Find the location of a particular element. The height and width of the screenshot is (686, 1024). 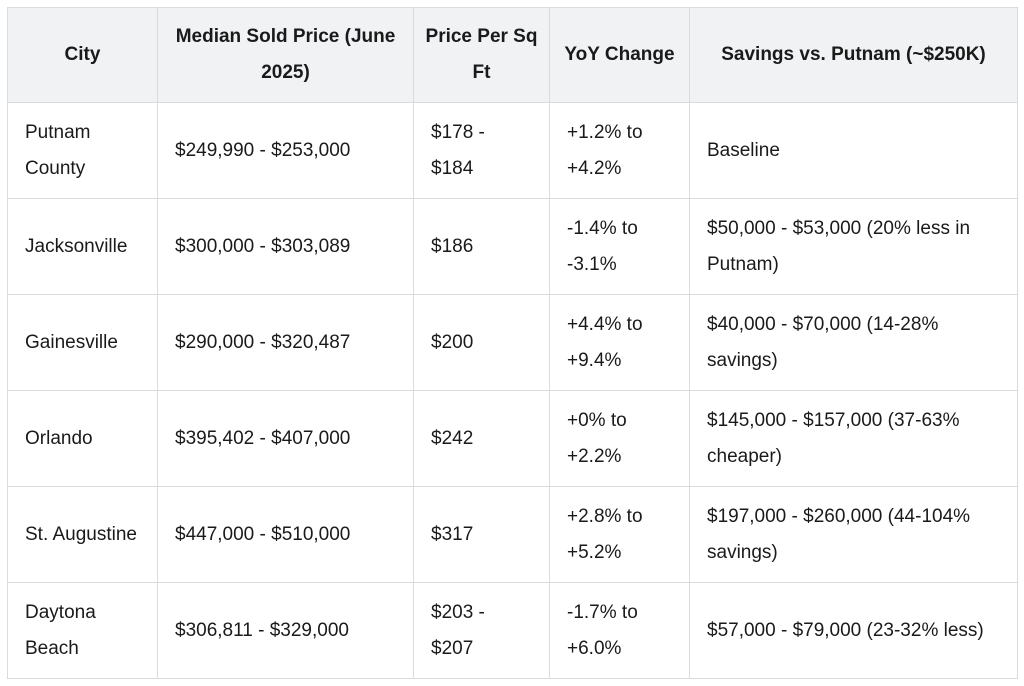

cell-median-price: $300,000 - $303,089 is located at coordinates (285, 246).